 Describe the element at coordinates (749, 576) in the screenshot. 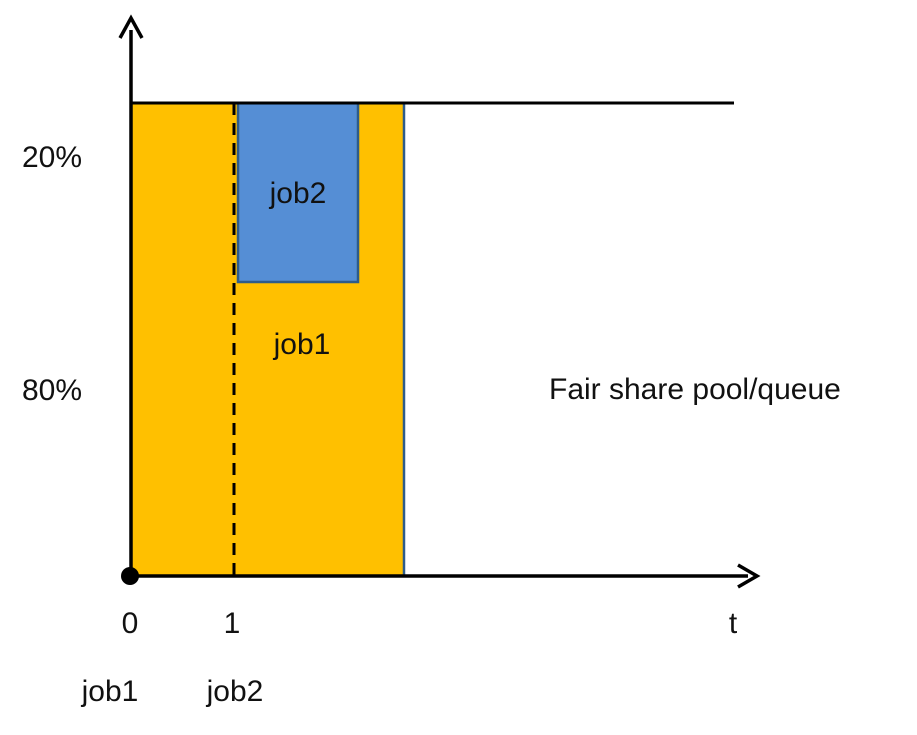

I see `x-axis-arrow-icon` at that location.